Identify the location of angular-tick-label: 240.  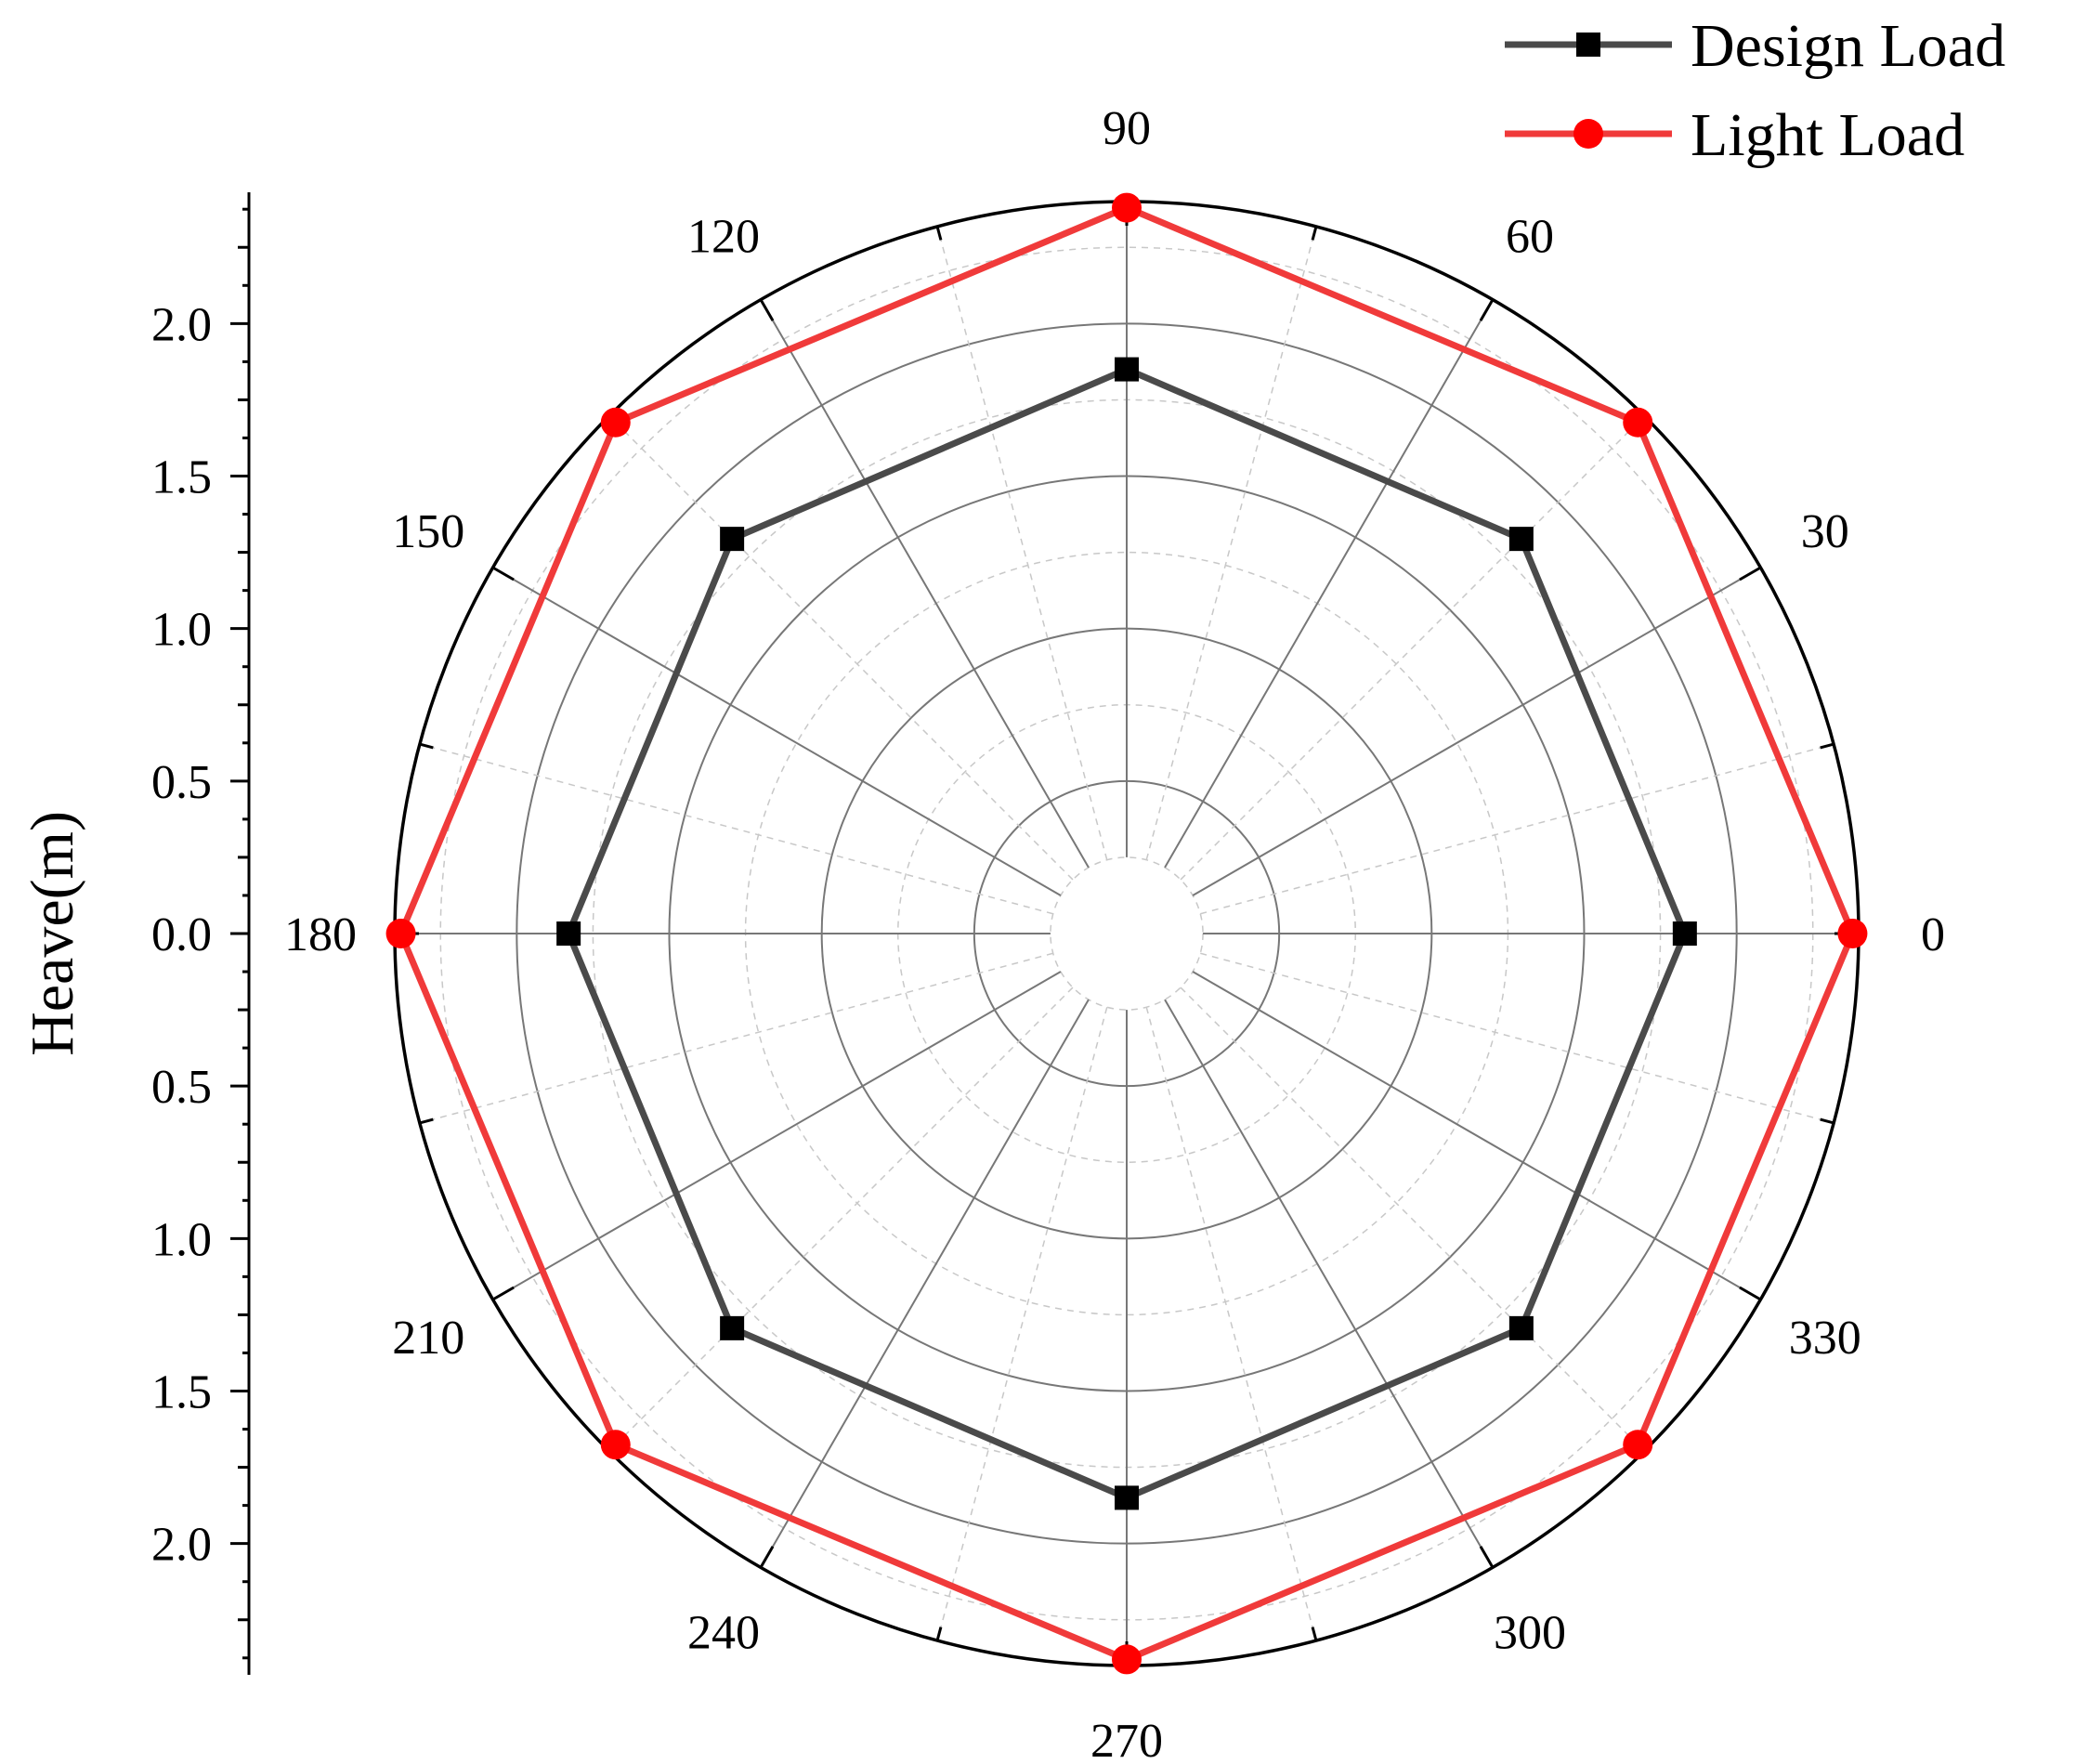
(723, 1633).